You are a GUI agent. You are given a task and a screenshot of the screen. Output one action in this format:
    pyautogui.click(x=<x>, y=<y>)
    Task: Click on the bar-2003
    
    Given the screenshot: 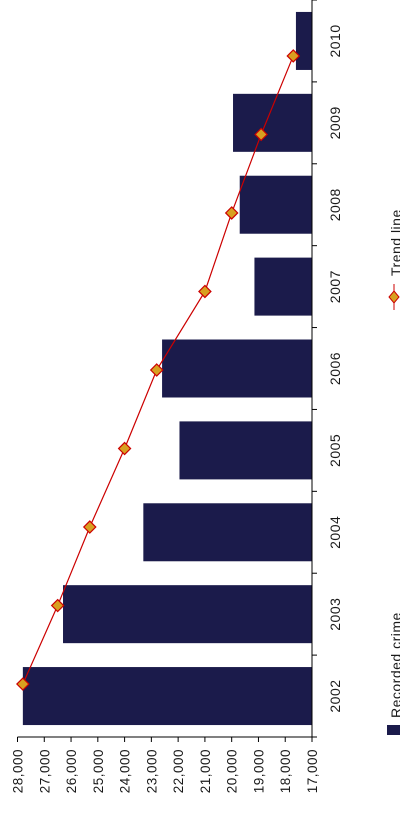 What is the action you would take?
    pyautogui.click(x=187, y=614)
    